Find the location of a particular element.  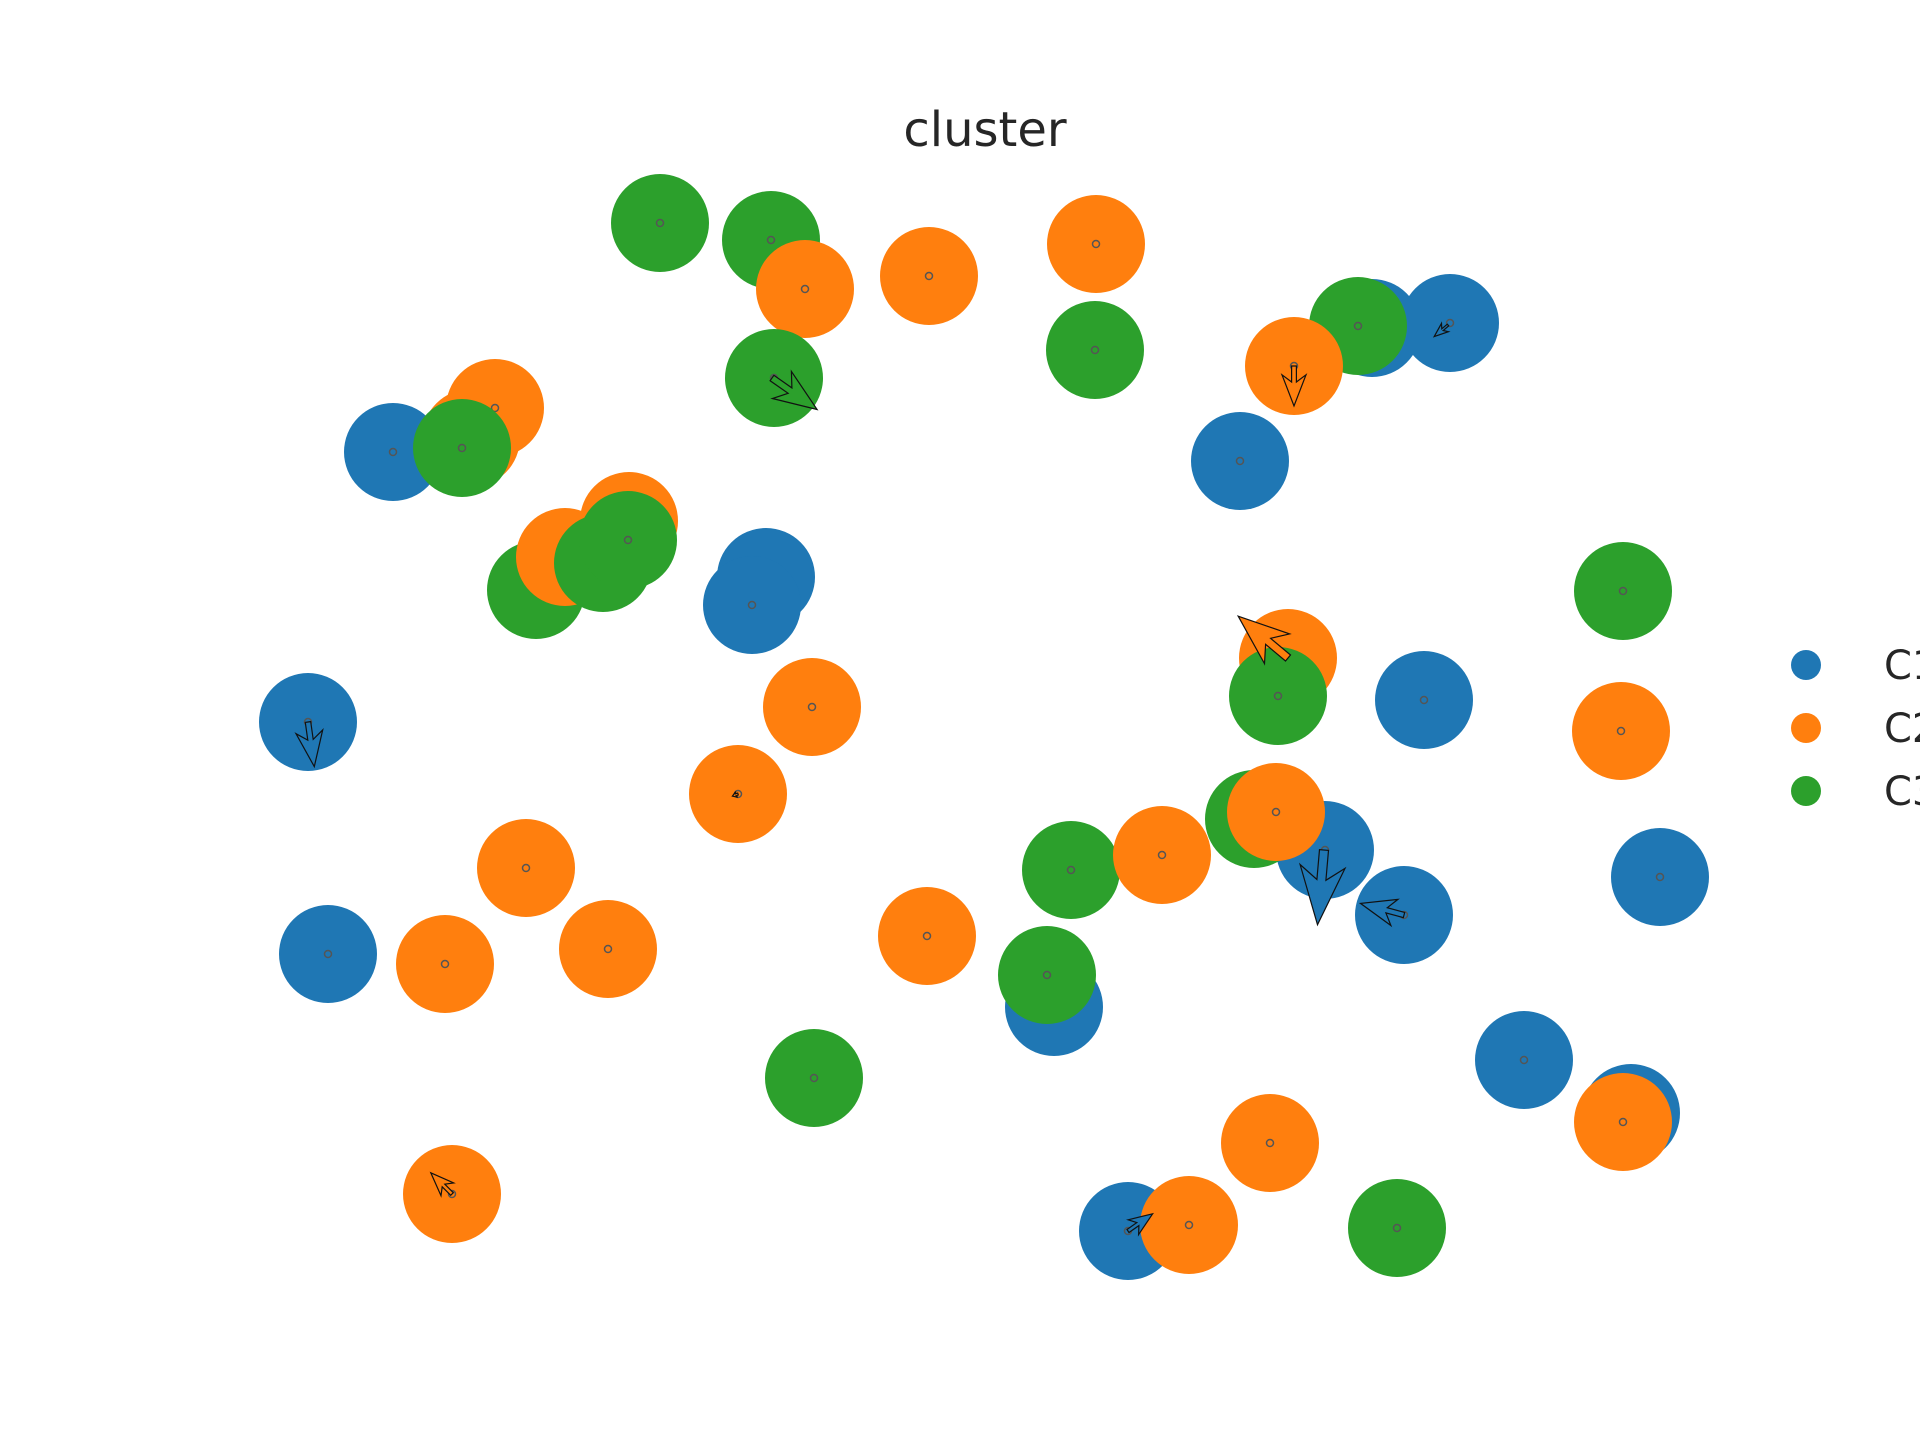

legend-label: C1 is located at coordinates (1902, 666).